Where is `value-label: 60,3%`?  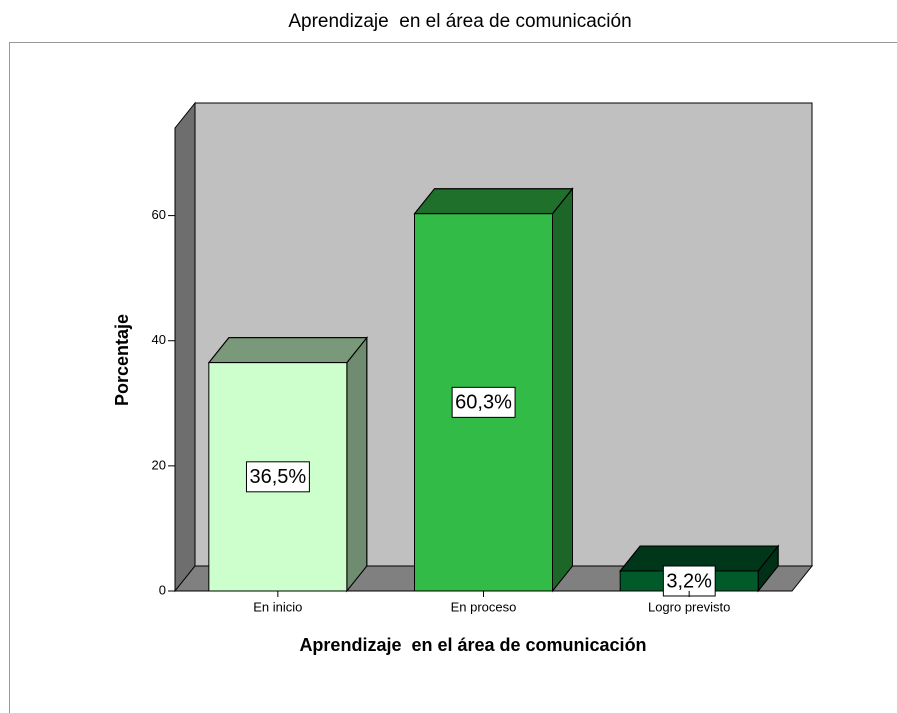 value-label: 60,3% is located at coordinates (483, 403).